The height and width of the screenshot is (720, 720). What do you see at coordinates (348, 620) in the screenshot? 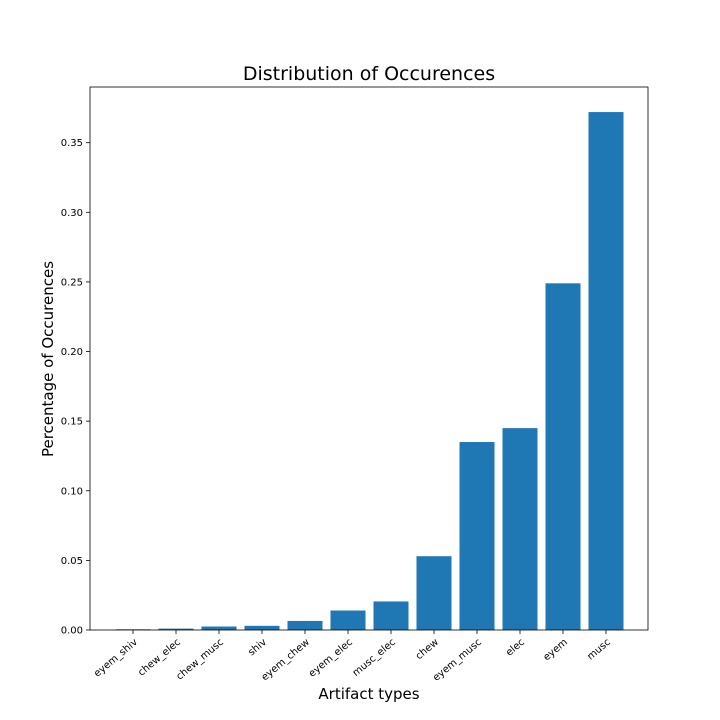
I see `bar-eyem_elec` at bounding box center [348, 620].